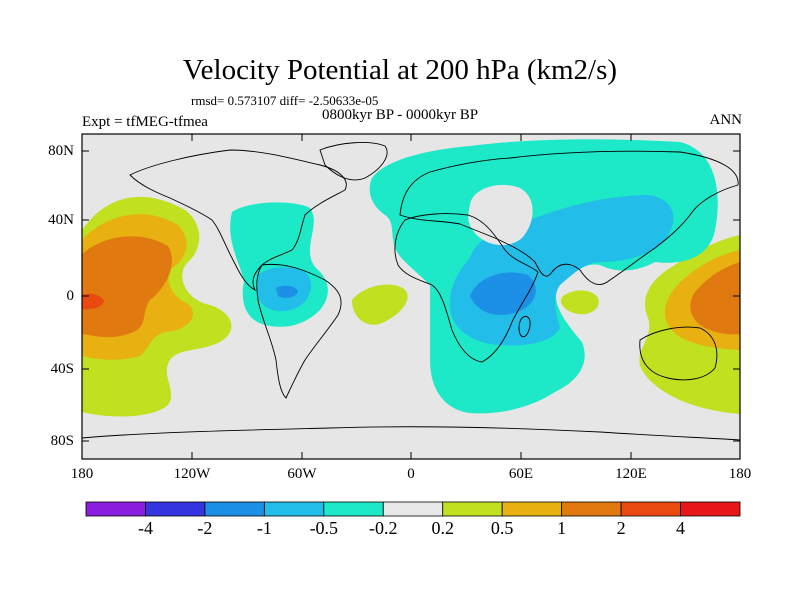  What do you see at coordinates (205, 528) in the screenshot?
I see `colorbar-label: -2` at bounding box center [205, 528].